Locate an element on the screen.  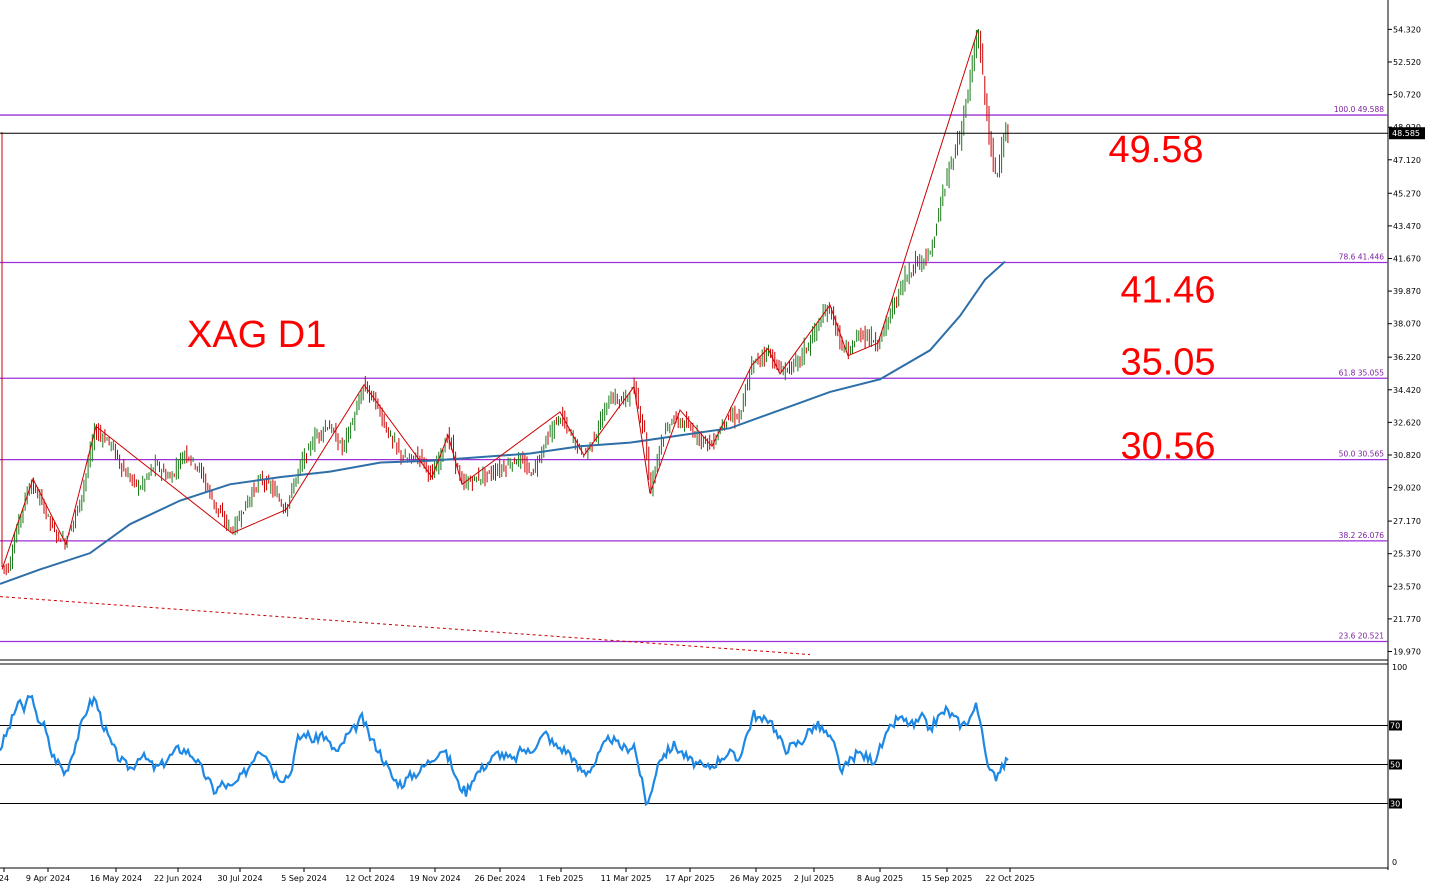
fib-label: 38.2 26.076 is located at coordinates (1362, 535).